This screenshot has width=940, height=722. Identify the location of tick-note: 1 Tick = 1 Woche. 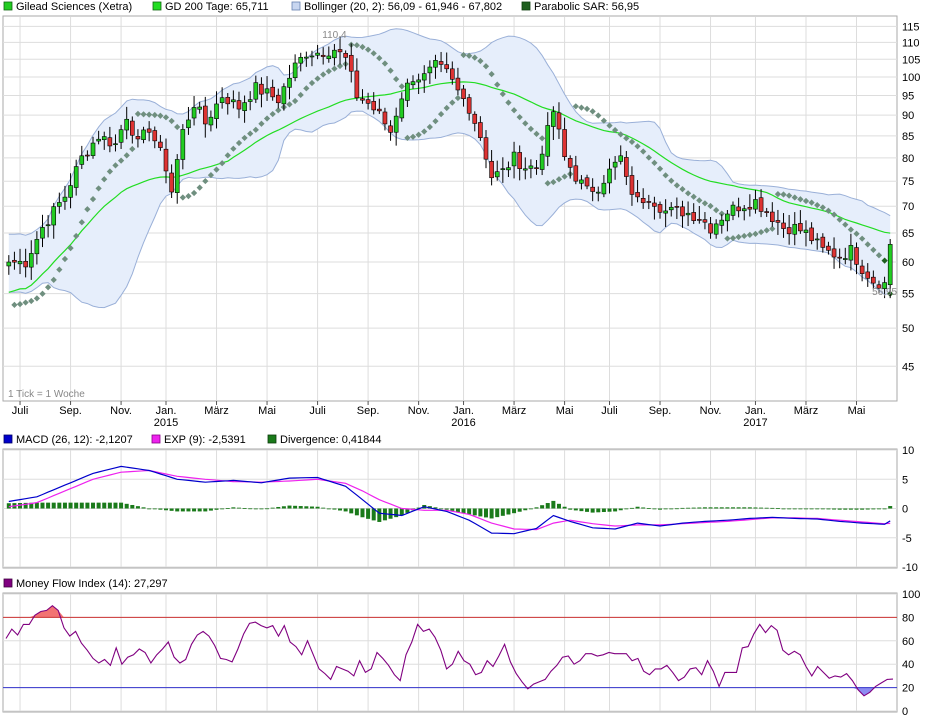
(46, 394).